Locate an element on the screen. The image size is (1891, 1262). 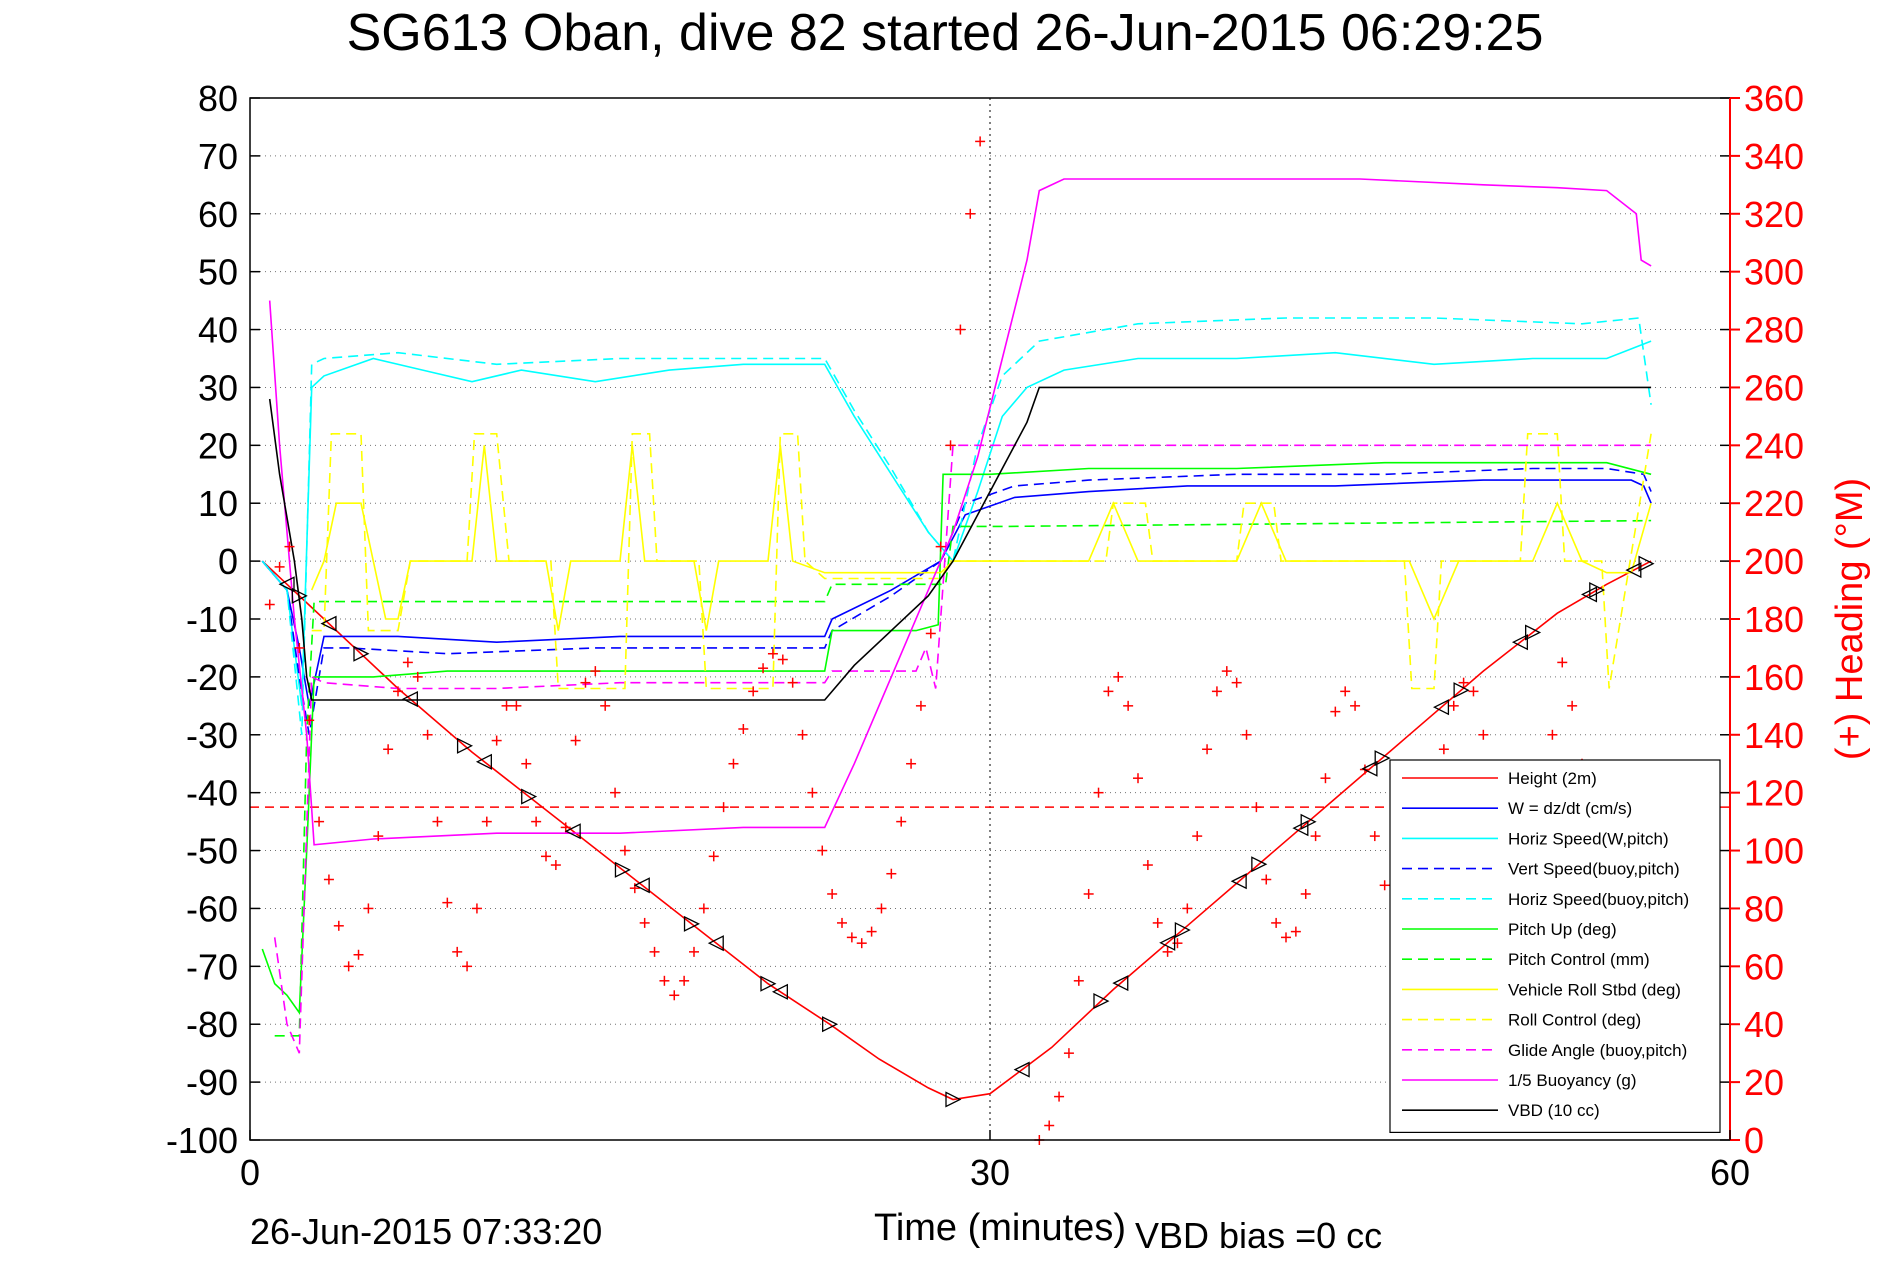
y-tick-label-left: 50 is located at coordinates (218, 272).